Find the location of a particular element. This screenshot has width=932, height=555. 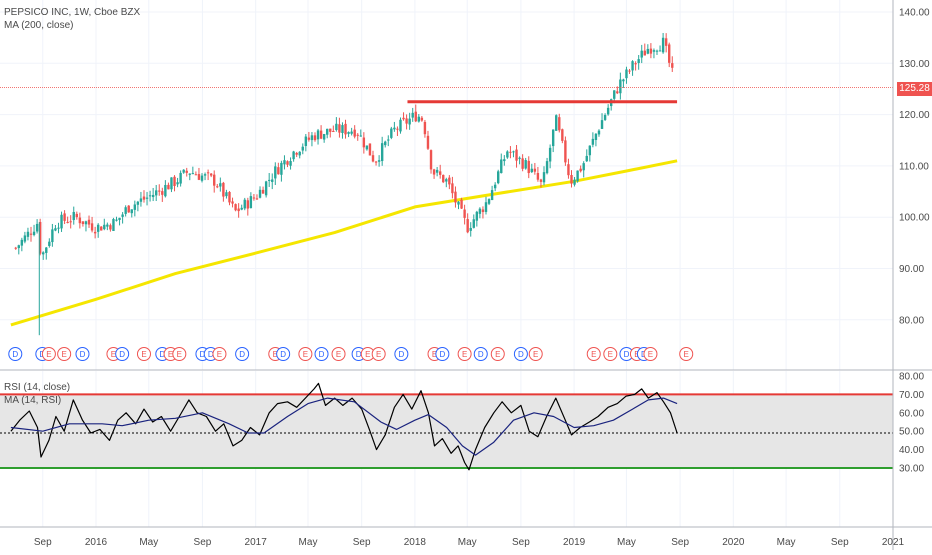

rsi-indicator-label: RSI (14, close) is located at coordinates (37, 387).